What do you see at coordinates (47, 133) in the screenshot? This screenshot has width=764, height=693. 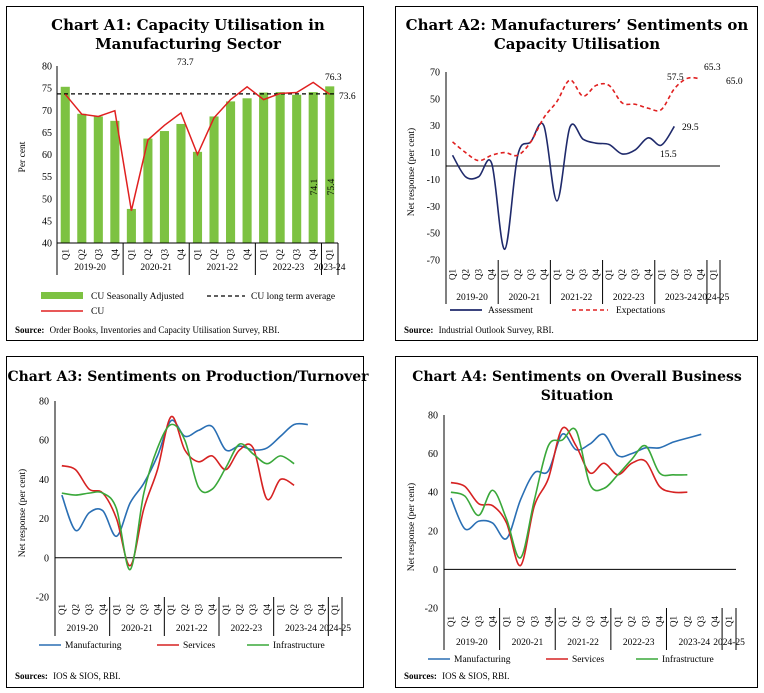 I see `a1-ytick-label: 65` at bounding box center [47, 133].